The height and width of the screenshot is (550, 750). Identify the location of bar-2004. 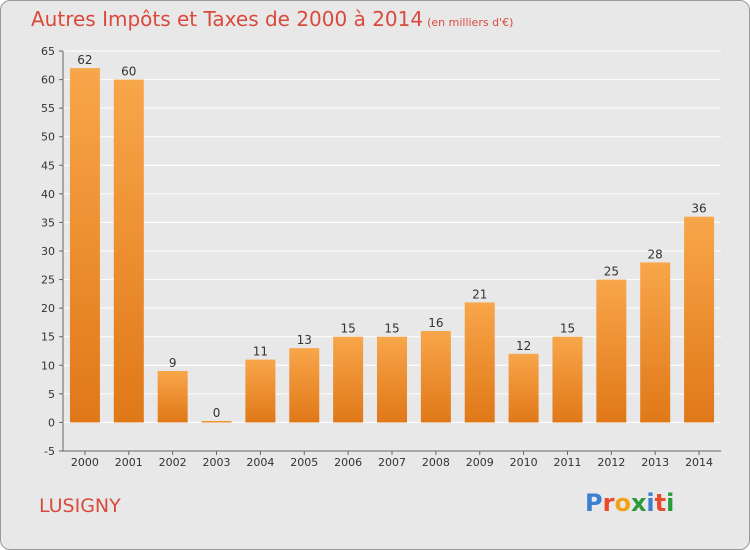
(260, 391).